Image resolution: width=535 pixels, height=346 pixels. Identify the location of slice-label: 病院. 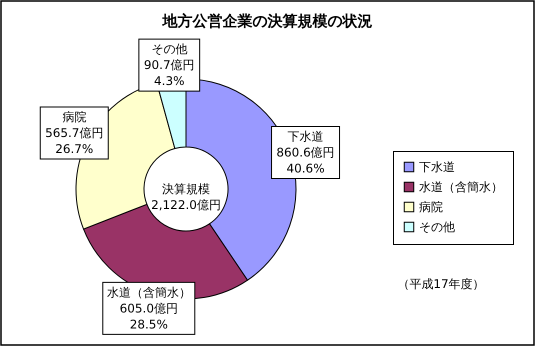
(74, 117).